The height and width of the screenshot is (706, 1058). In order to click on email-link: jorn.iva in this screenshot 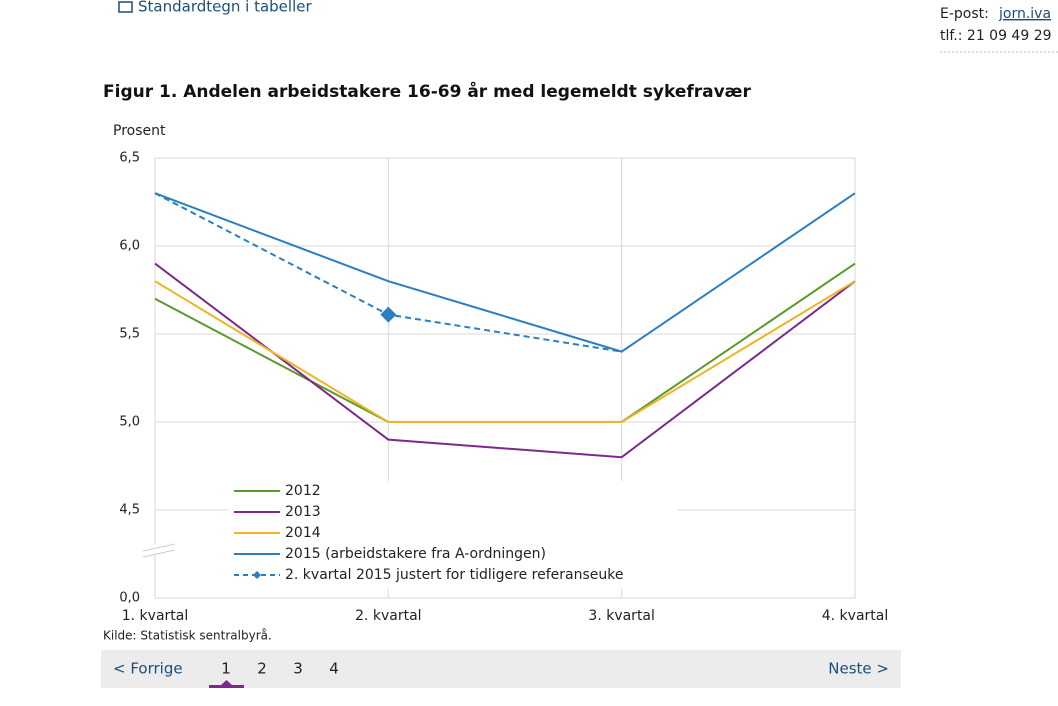, I will do `click(1024, 14)`.